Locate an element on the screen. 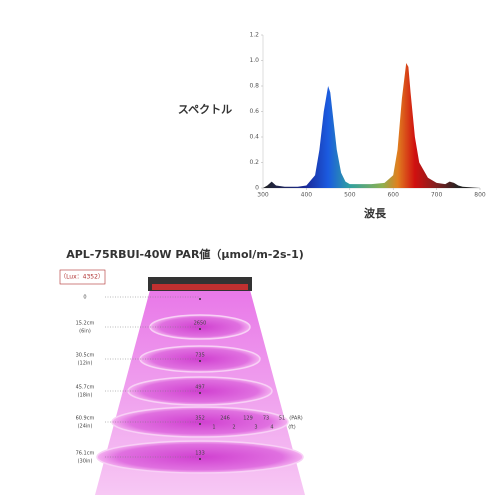 This screenshot has width=500, height=500. par-value: 497 is located at coordinates (200, 388).